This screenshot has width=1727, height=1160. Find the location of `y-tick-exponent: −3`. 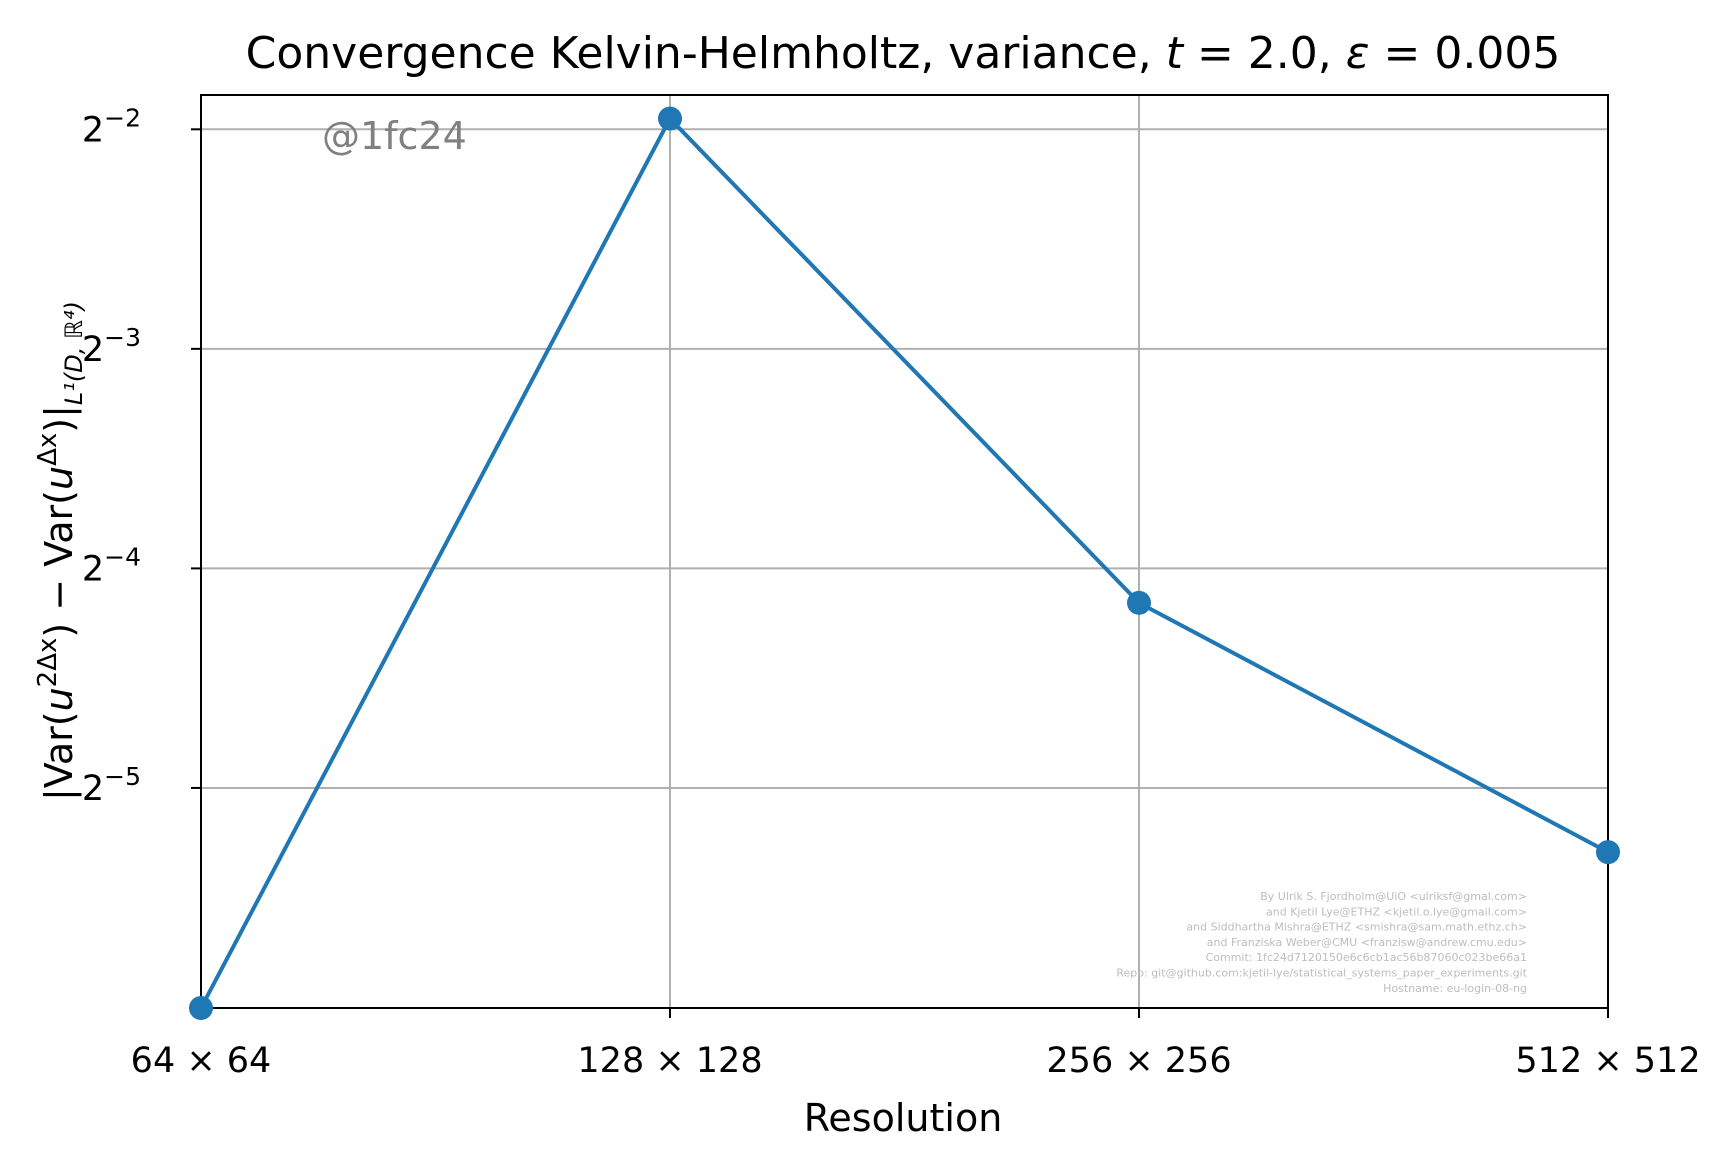

y-tick-exponent: −3 is located at coordinates (122, 337).